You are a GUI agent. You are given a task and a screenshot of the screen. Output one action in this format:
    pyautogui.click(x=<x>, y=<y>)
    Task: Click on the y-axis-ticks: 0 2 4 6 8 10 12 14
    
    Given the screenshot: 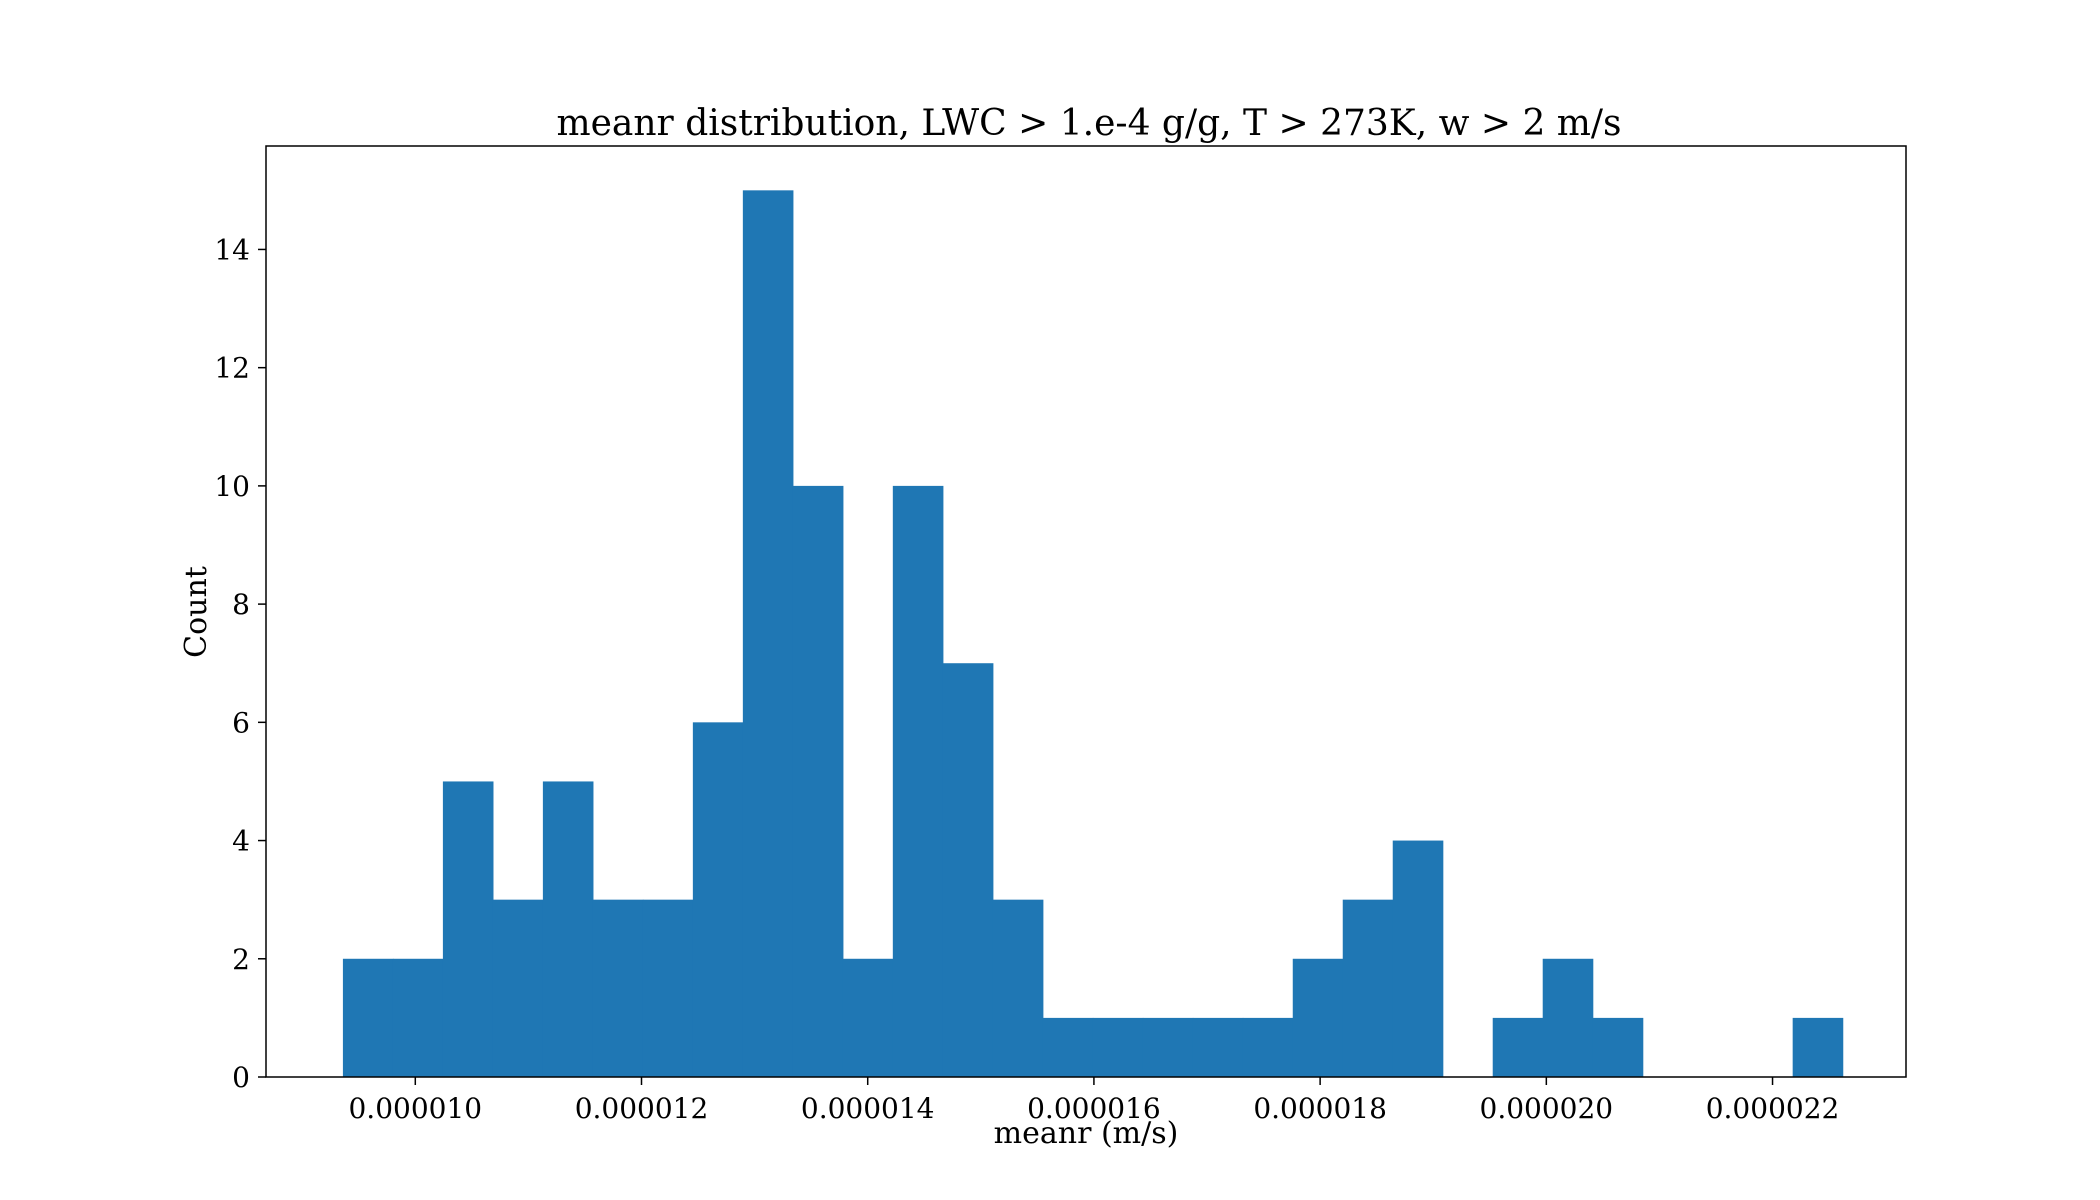 What is the action you would take?
    pyautogui.click(x=240, y=663)
    